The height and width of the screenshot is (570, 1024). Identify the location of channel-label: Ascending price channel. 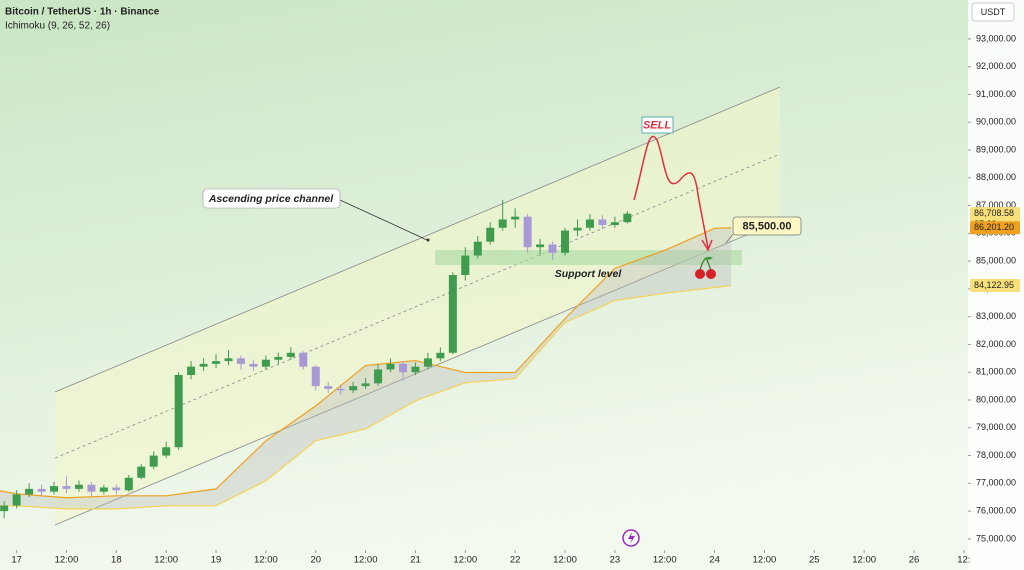
(271, 199).